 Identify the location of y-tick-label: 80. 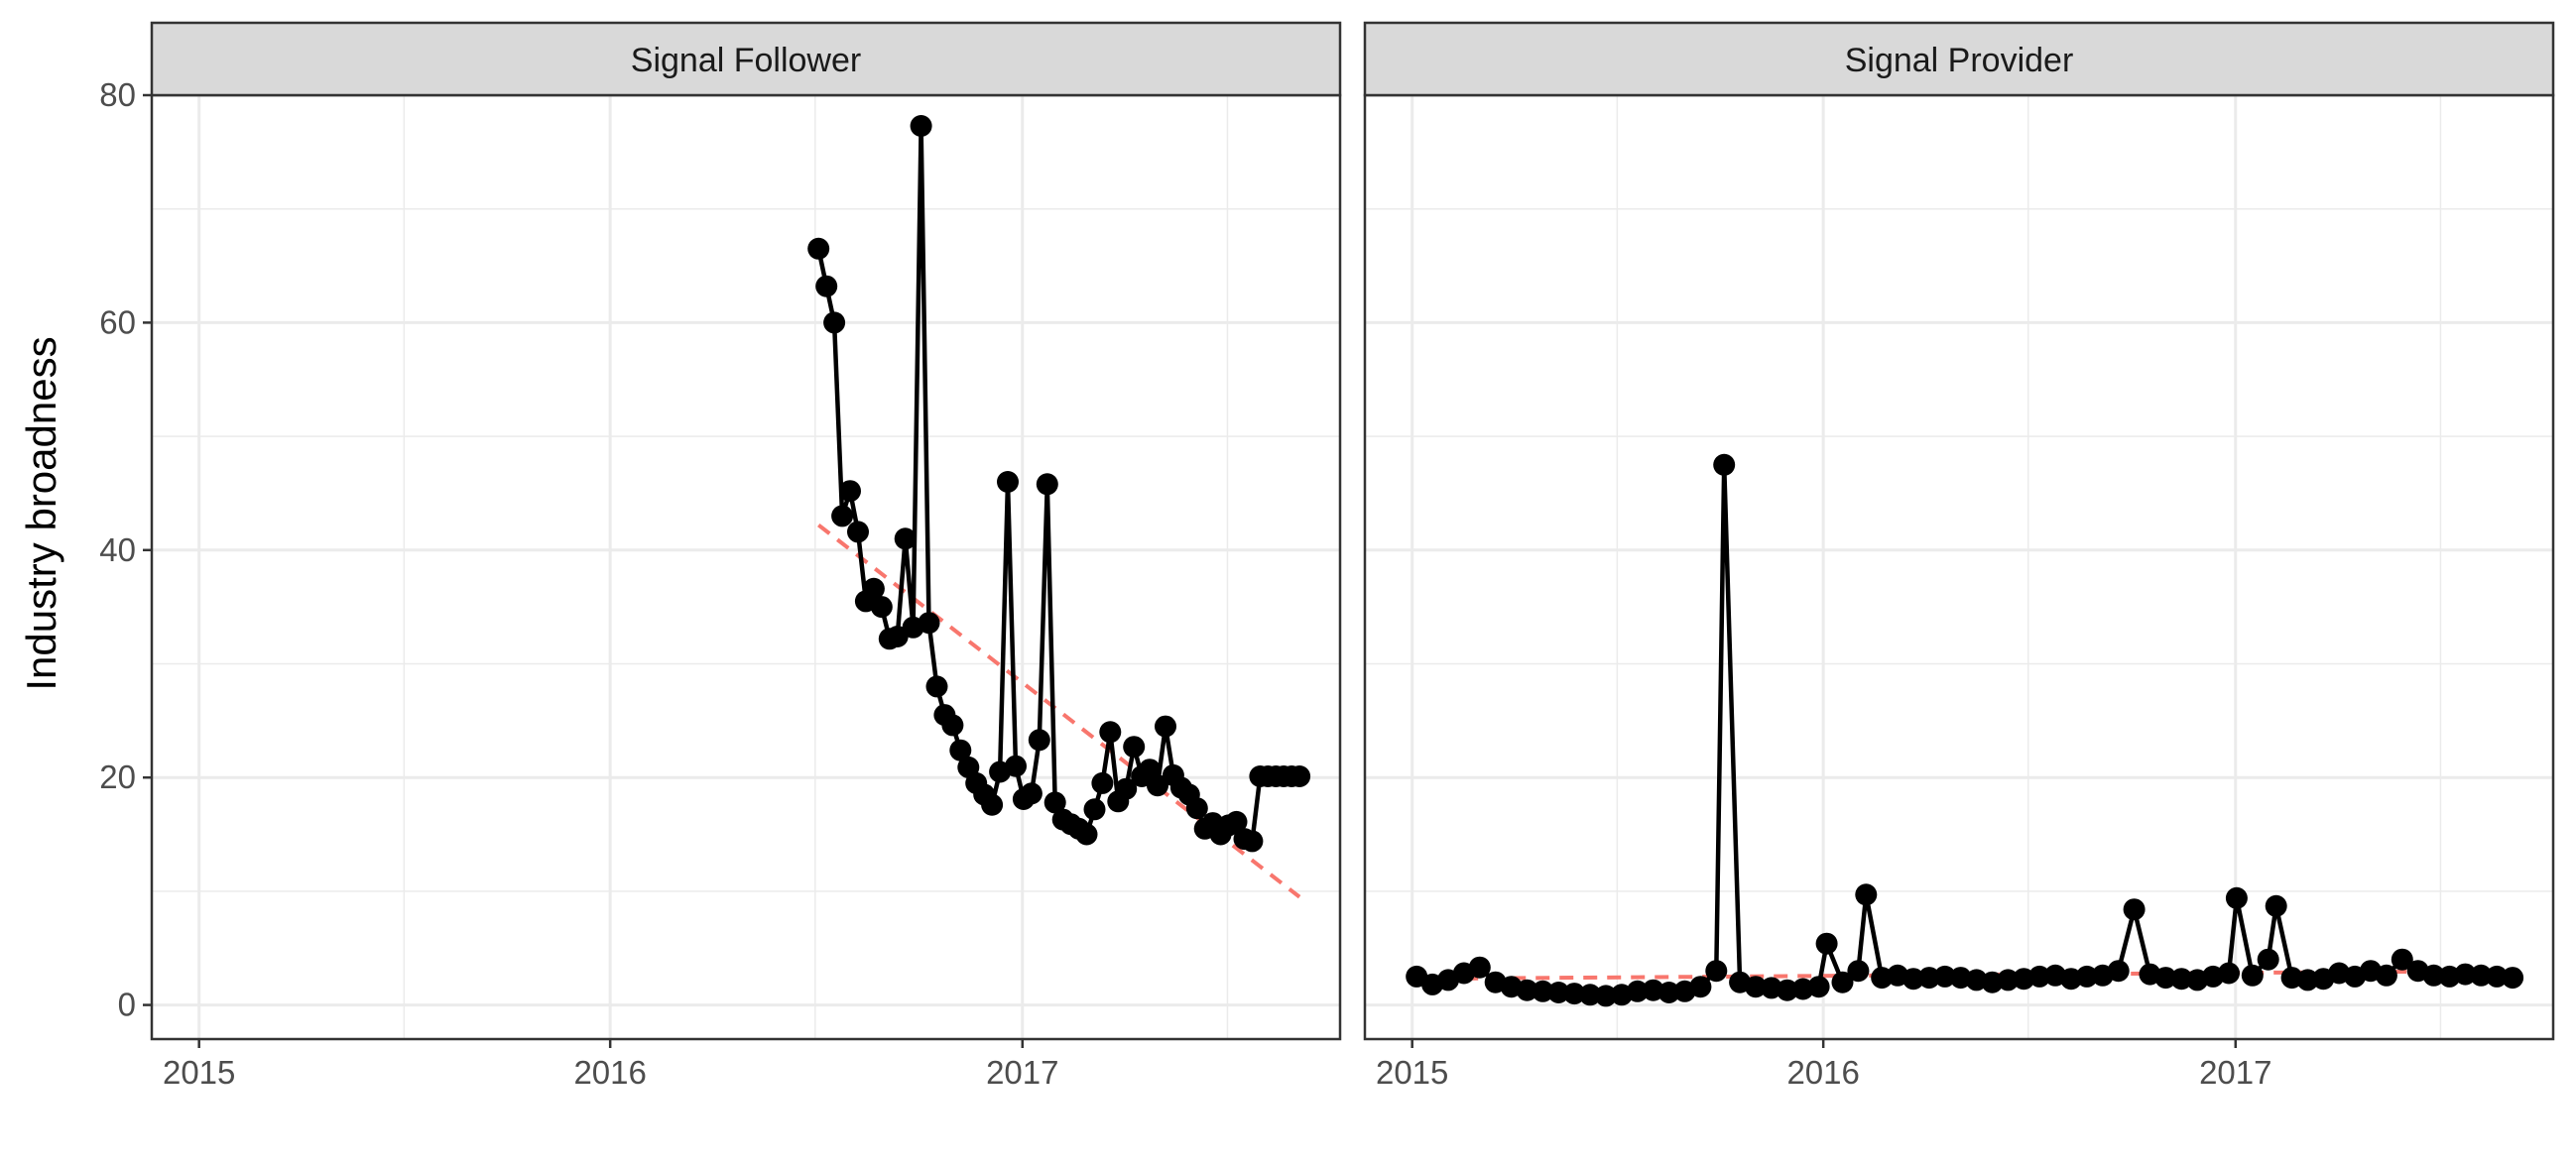
(117, 94).